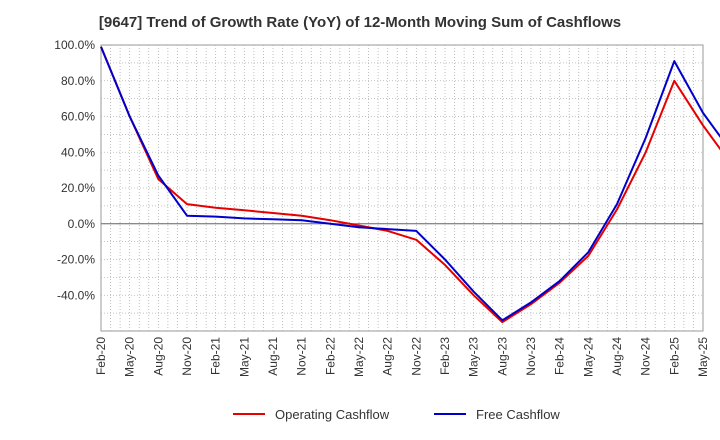  I want to click on x-tick-label: Aug-21, so click(273, 356).